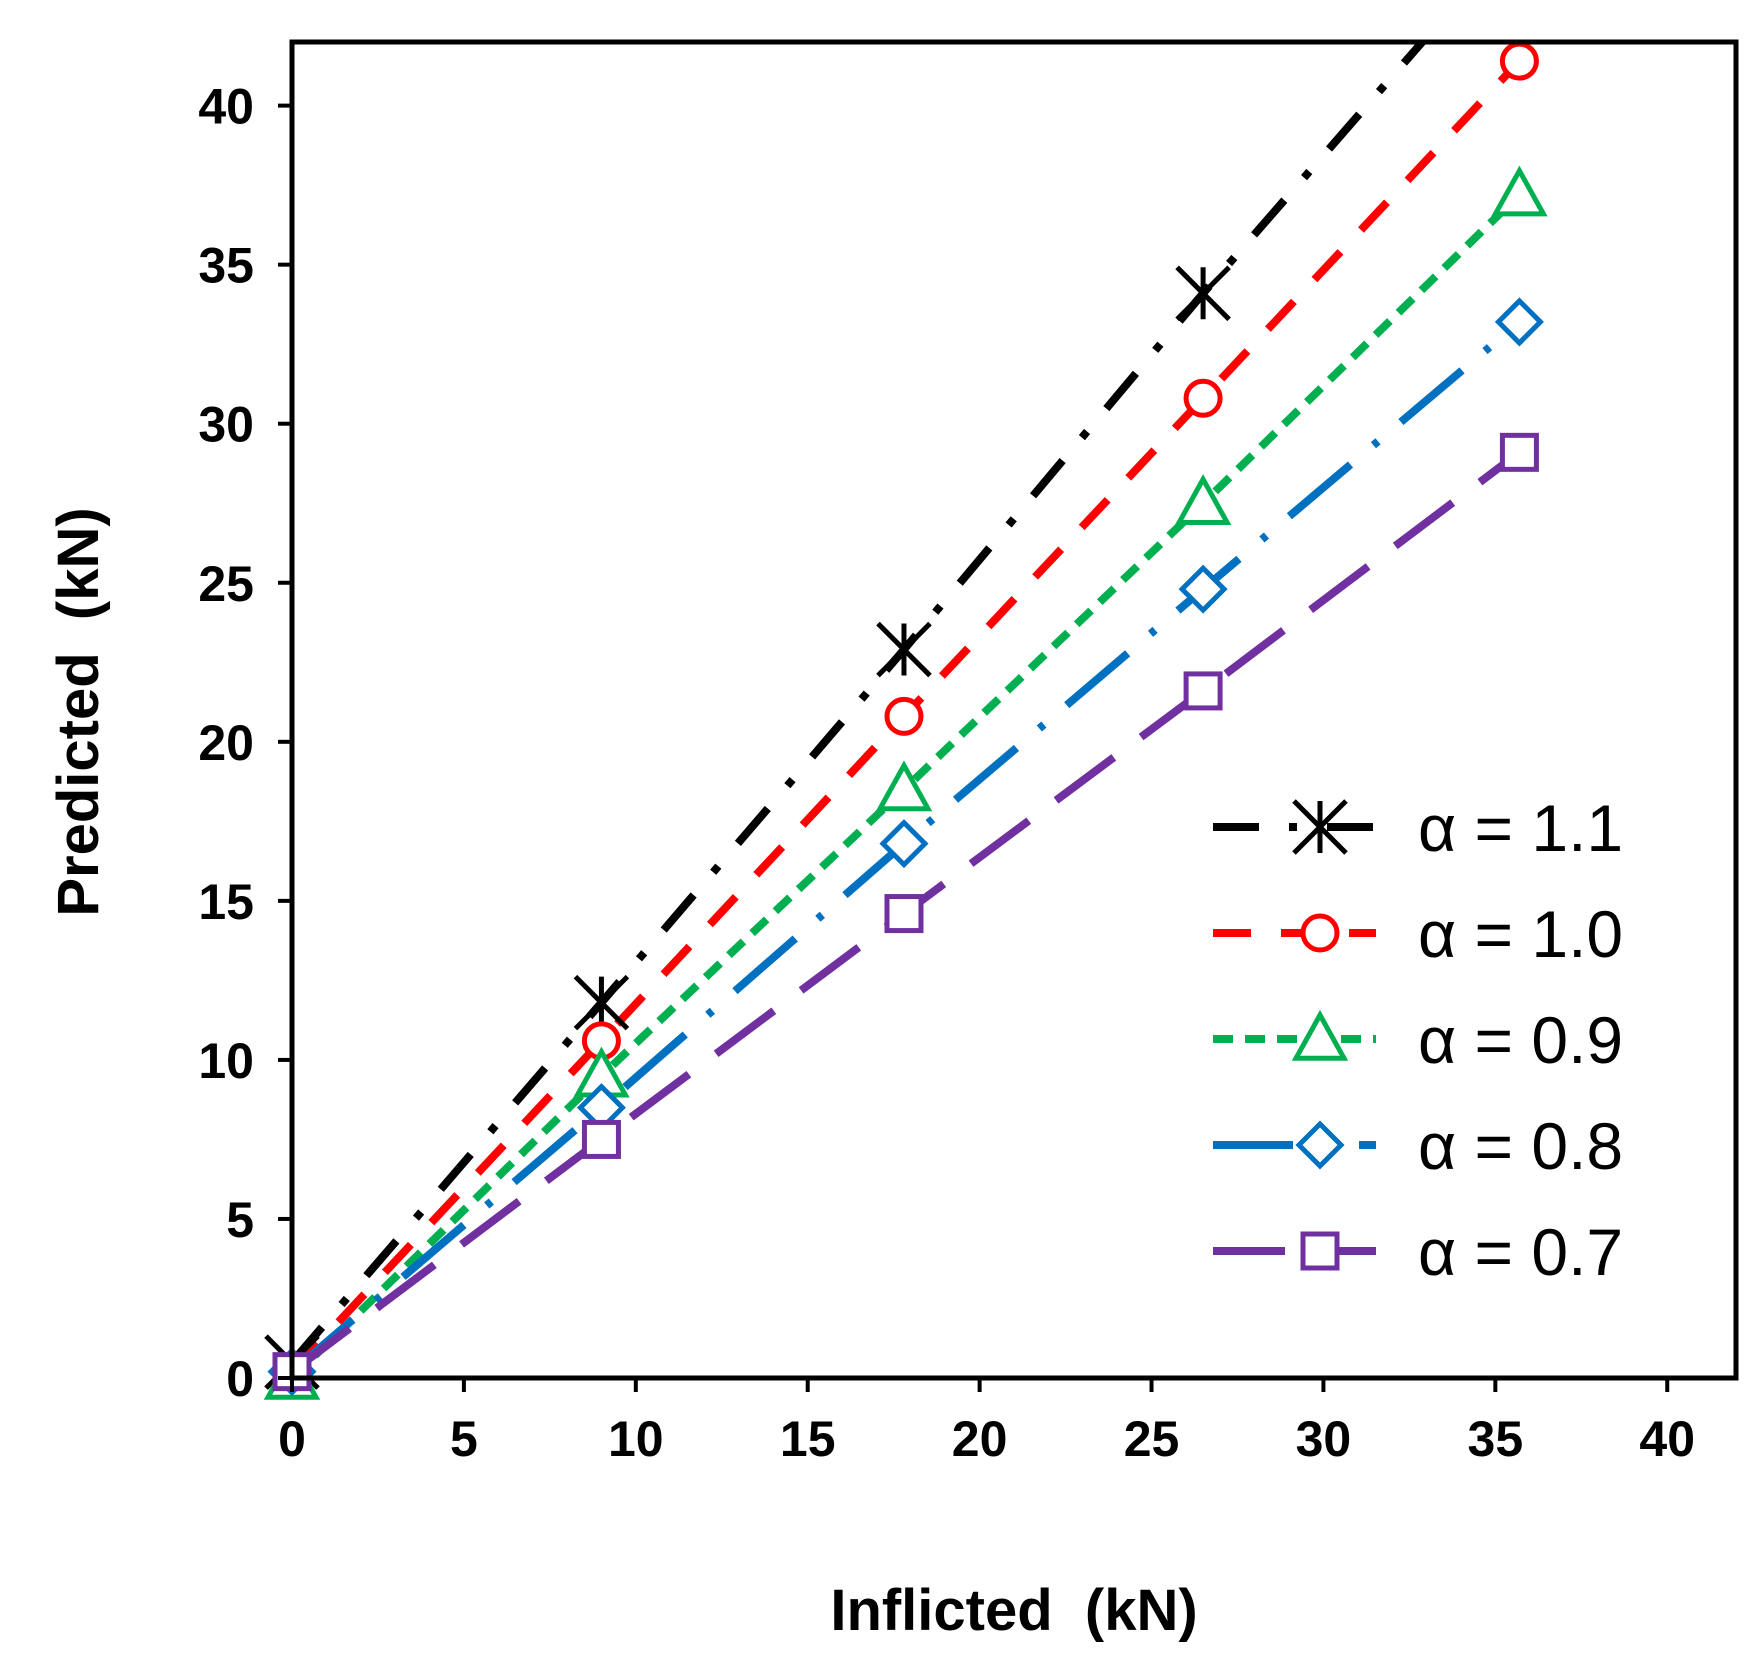 The height and width of the screenshot is (1659, 1762). What do you see at coordinates (1520, 828) in the screenshot?
I see `legend-label: α = 1.1` at bounding box center [1520, 828].